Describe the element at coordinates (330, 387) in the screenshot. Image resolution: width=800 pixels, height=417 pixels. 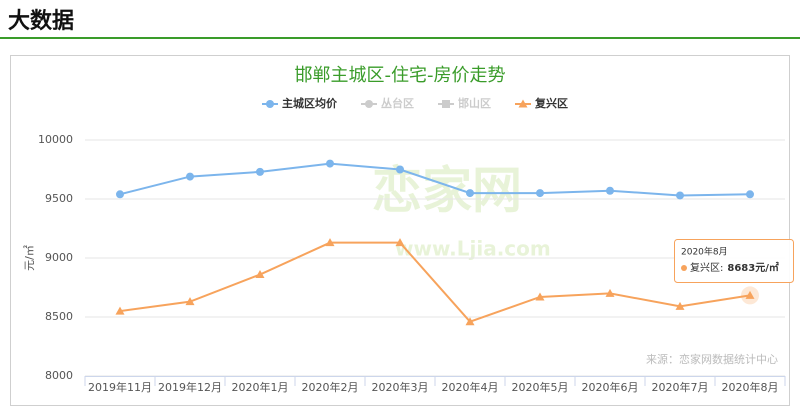
I see `x-tick-label: 2020年2月` at that location.